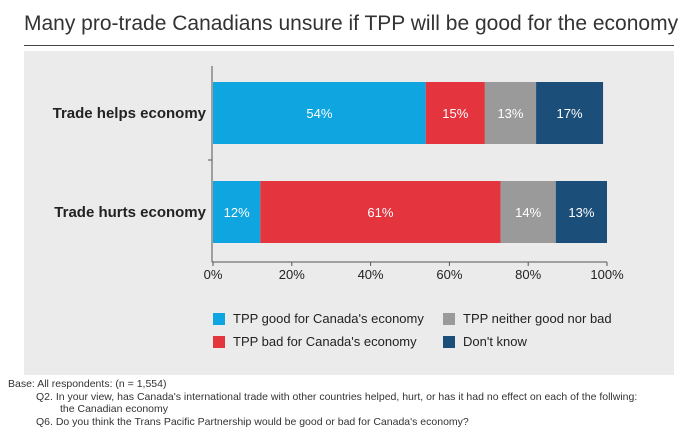  Describe the element at coordinates (607, 274) in the screenshot. I see `x-tick-label: 100%` at that location.